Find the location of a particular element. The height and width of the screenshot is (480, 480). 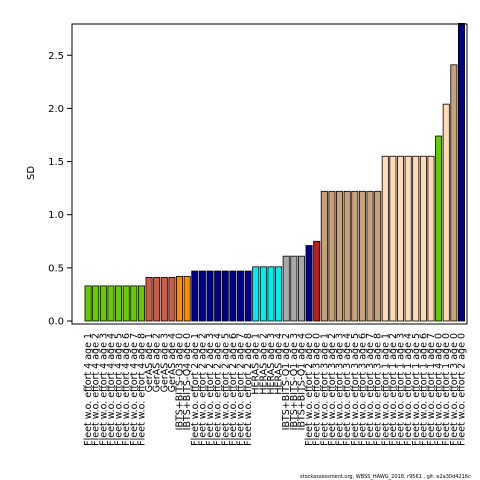

x-tick-label: Fleet w.o. effort 1 age 4 is located at coordinates (408, 389).